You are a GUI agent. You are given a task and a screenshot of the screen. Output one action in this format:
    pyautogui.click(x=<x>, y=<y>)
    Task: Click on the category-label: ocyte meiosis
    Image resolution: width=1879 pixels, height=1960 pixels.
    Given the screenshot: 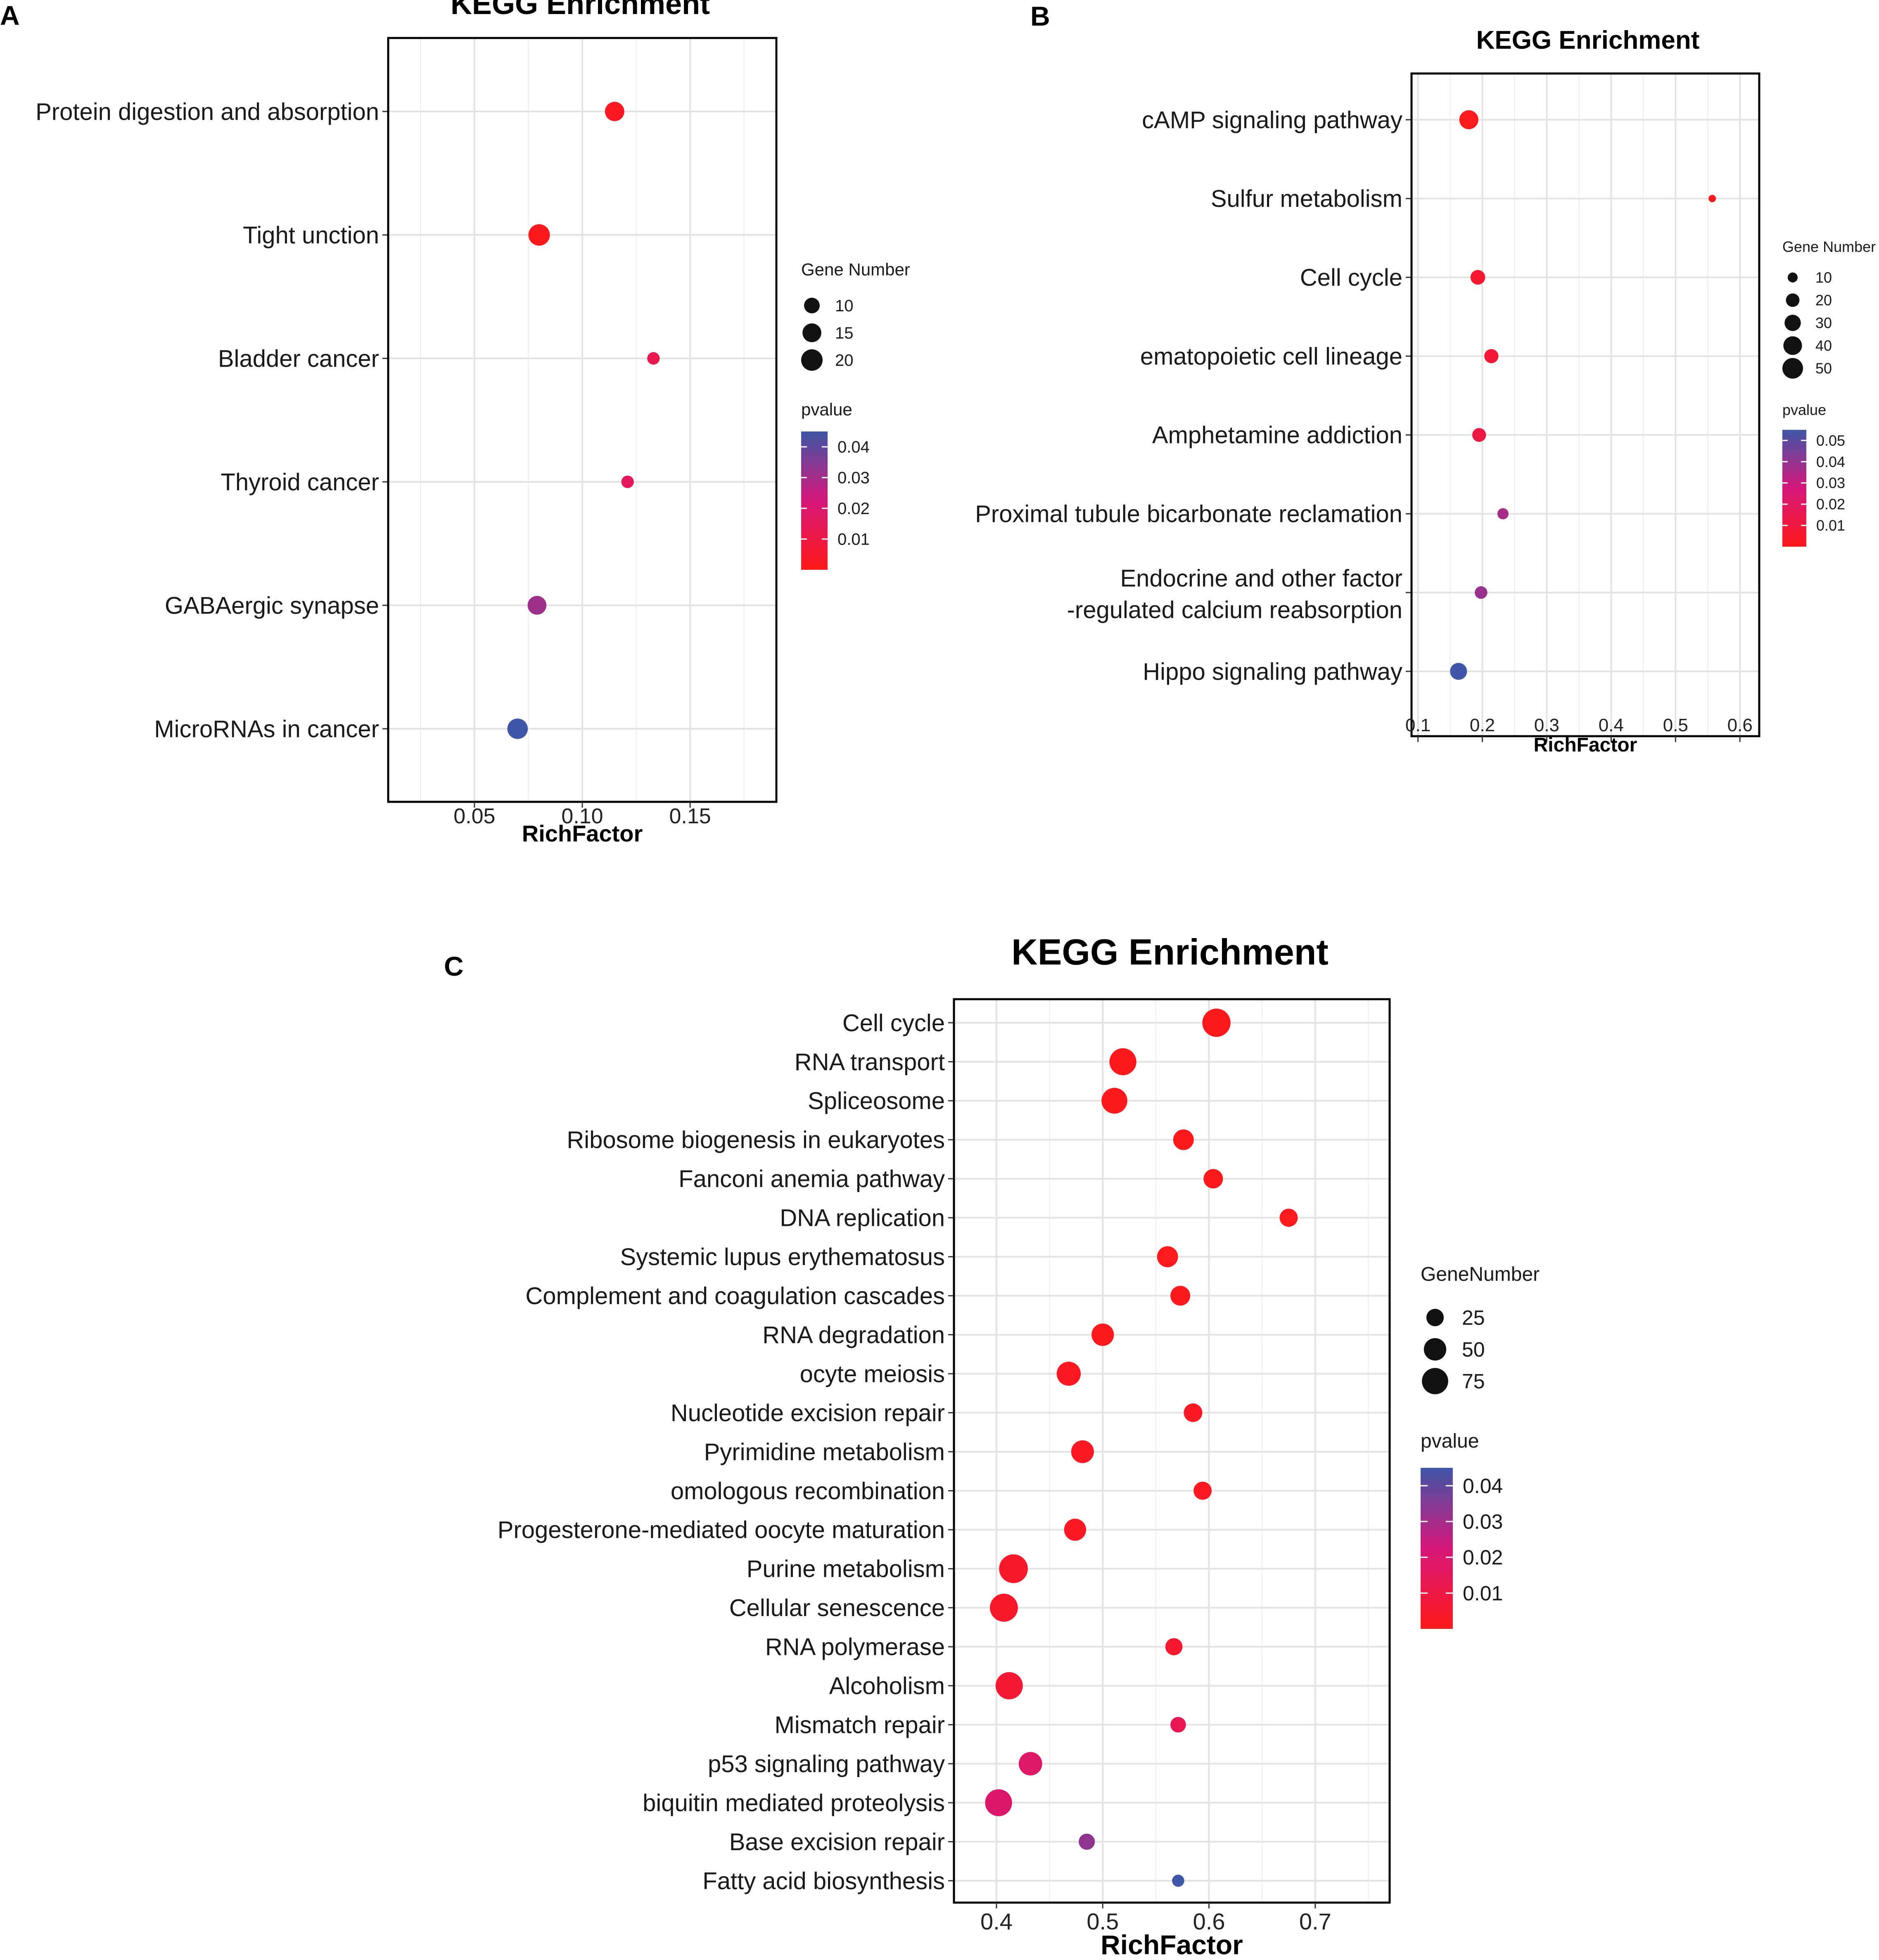 What is the action you would take?
    pyautogui.click(x=872, y=1373)
    